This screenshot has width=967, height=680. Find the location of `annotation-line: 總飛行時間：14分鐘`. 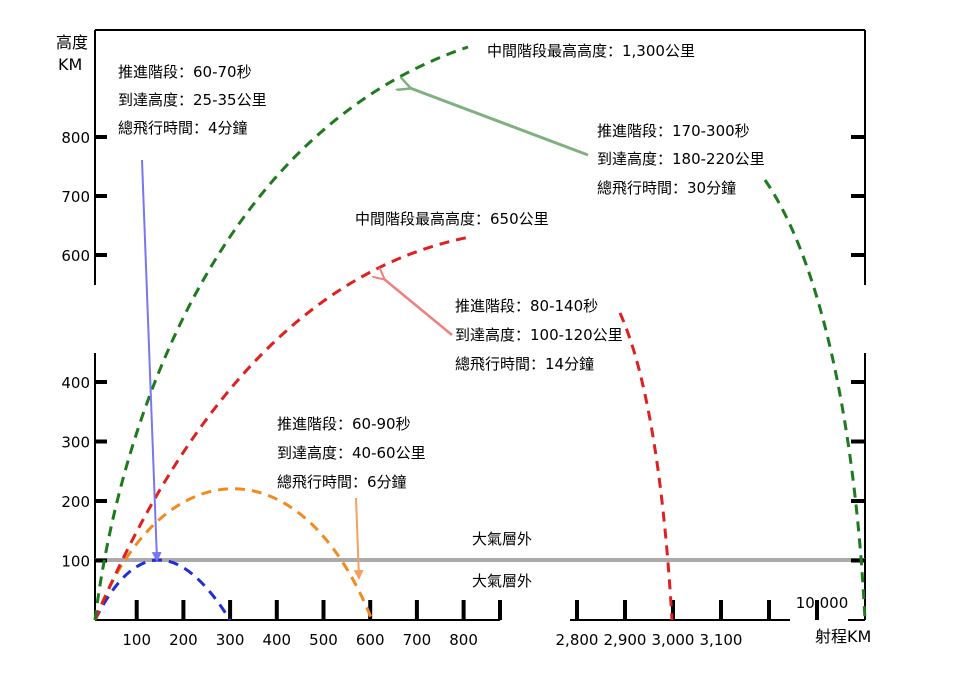

annotation-line: 總飛行時間：14分鐘 is located at coordinates (524, 364).